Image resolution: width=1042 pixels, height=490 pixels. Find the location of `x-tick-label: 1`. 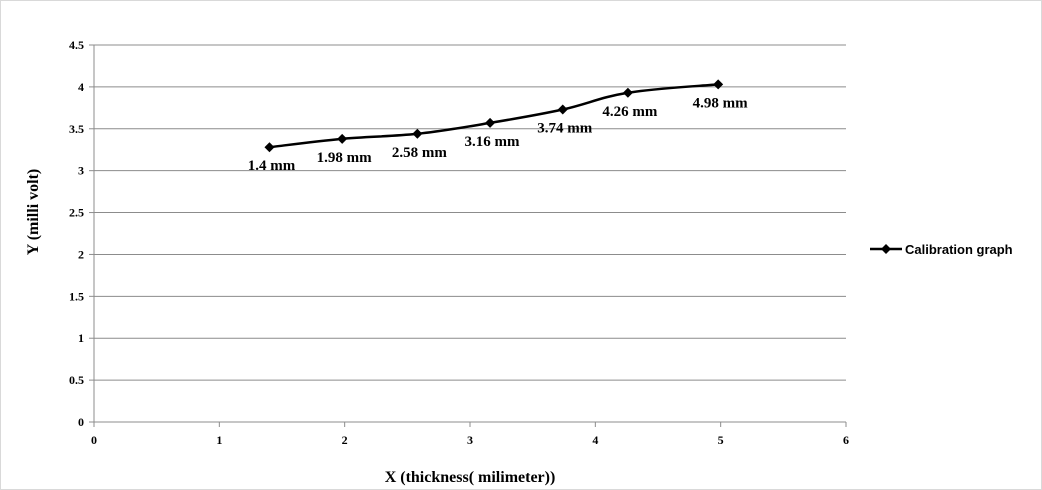

x-tick-label: 1 is located at coordinates (219, 440).